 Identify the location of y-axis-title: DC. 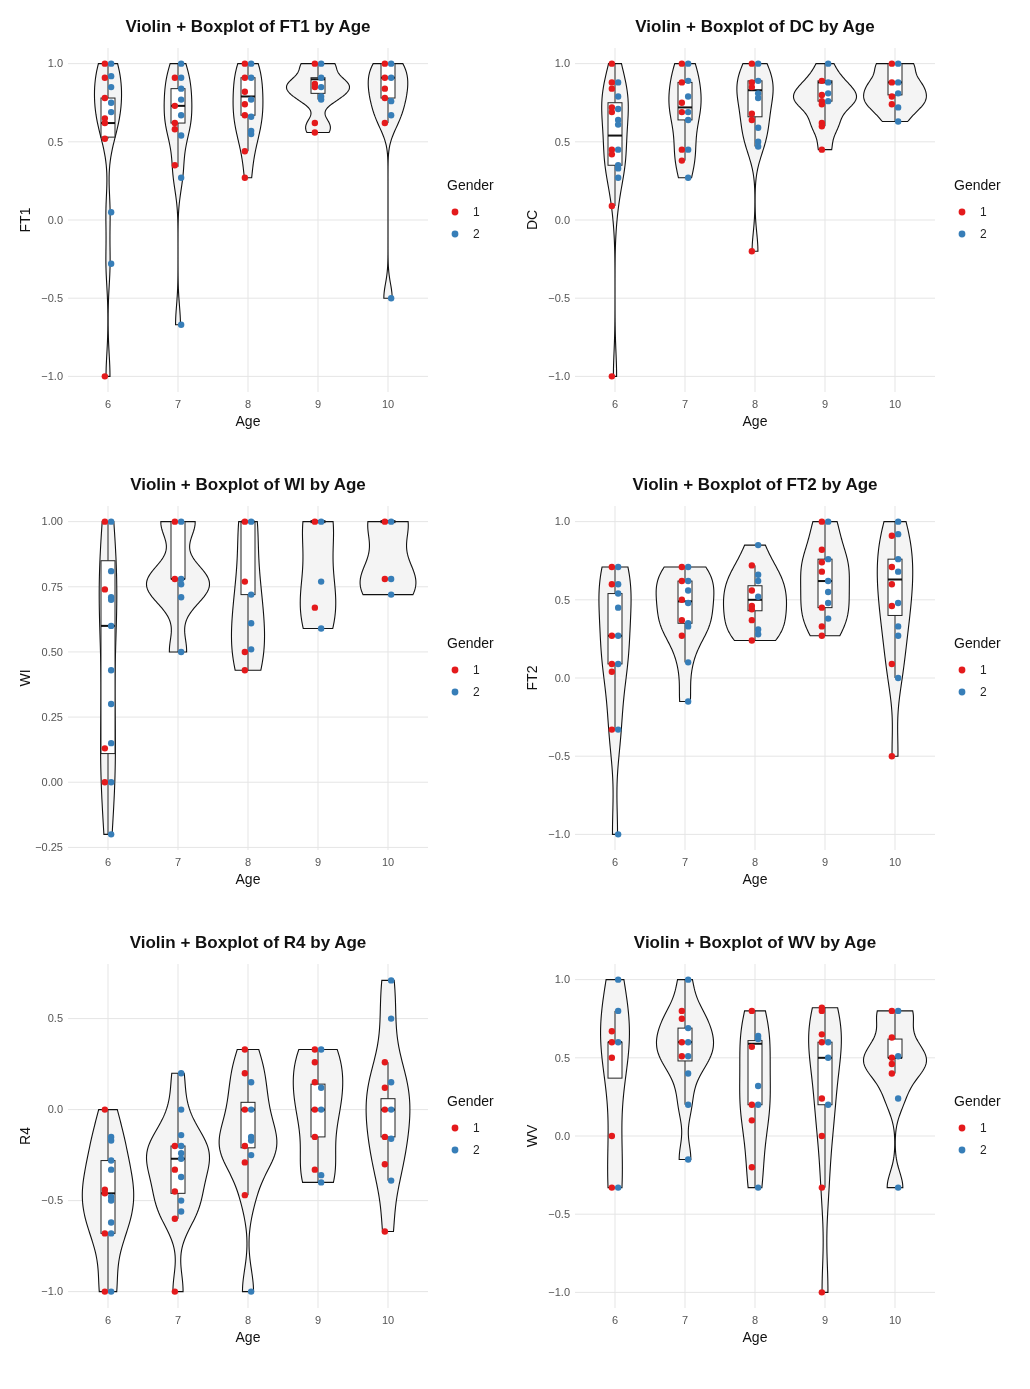
(532, 220).